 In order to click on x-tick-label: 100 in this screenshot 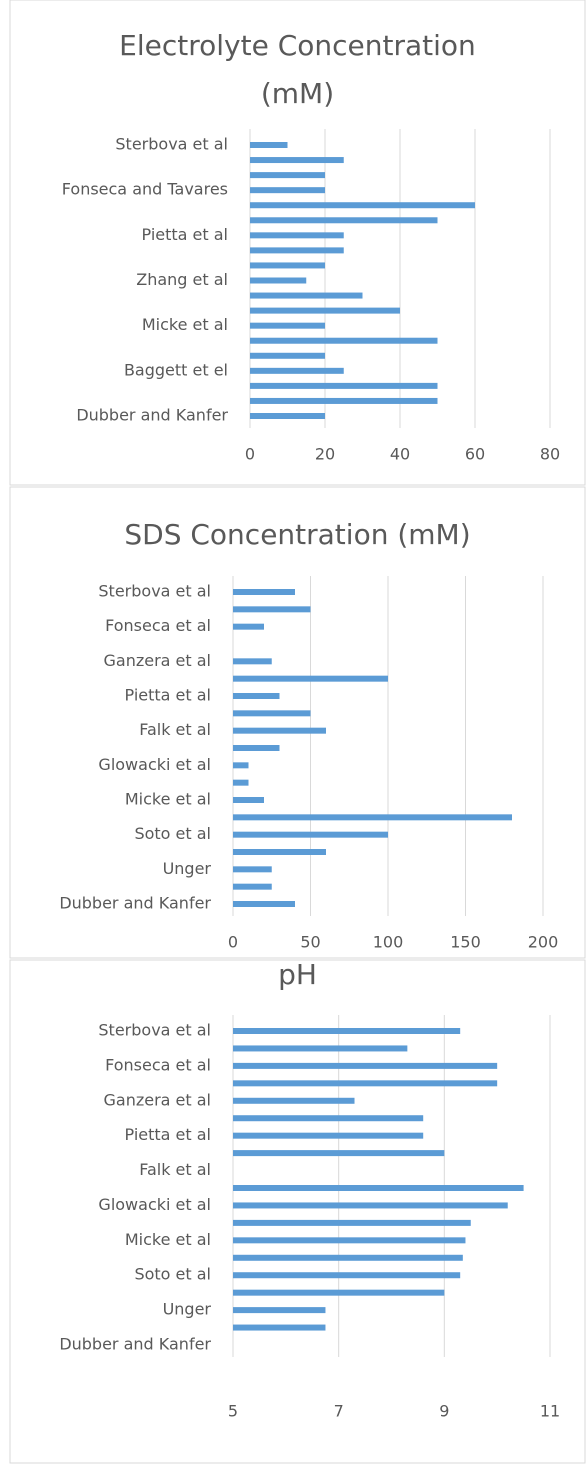, I will do `click(388, 942)`.